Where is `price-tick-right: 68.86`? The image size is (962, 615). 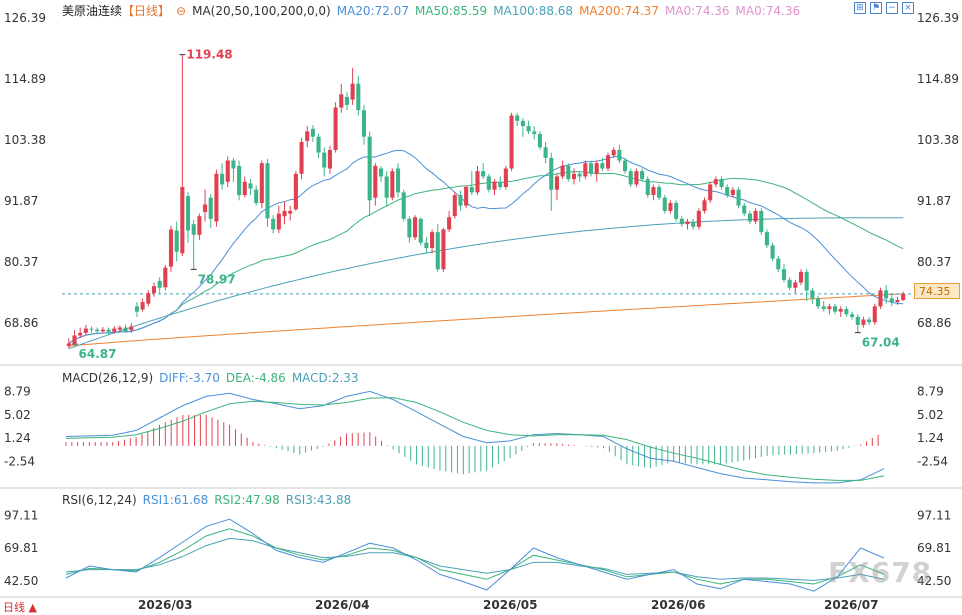 price-tick-right: 68.86 is located at coordinates (934, 323).